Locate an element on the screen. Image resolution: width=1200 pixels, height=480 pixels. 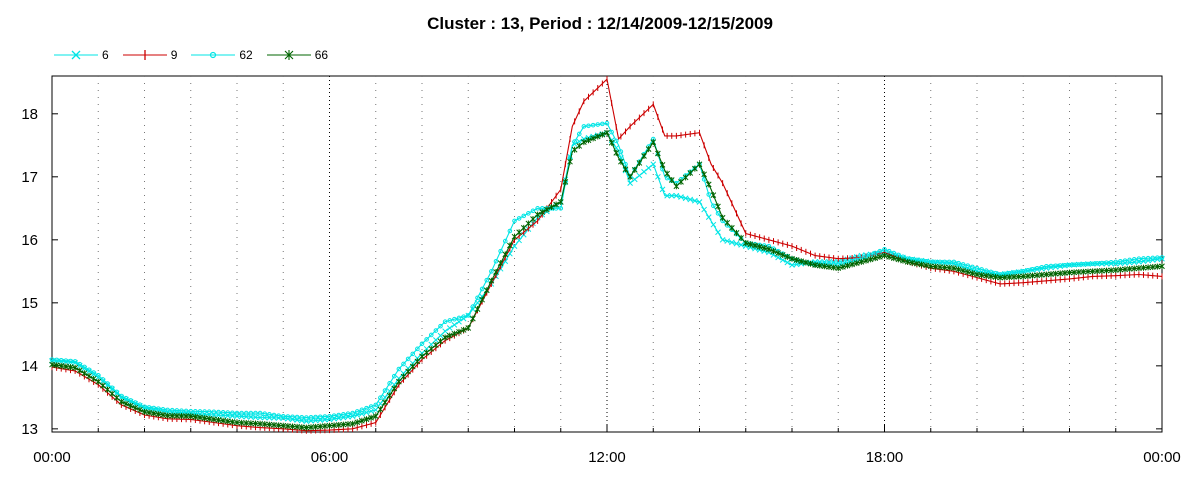
legend-item-66: 66 is located at coordinates (297, 55).